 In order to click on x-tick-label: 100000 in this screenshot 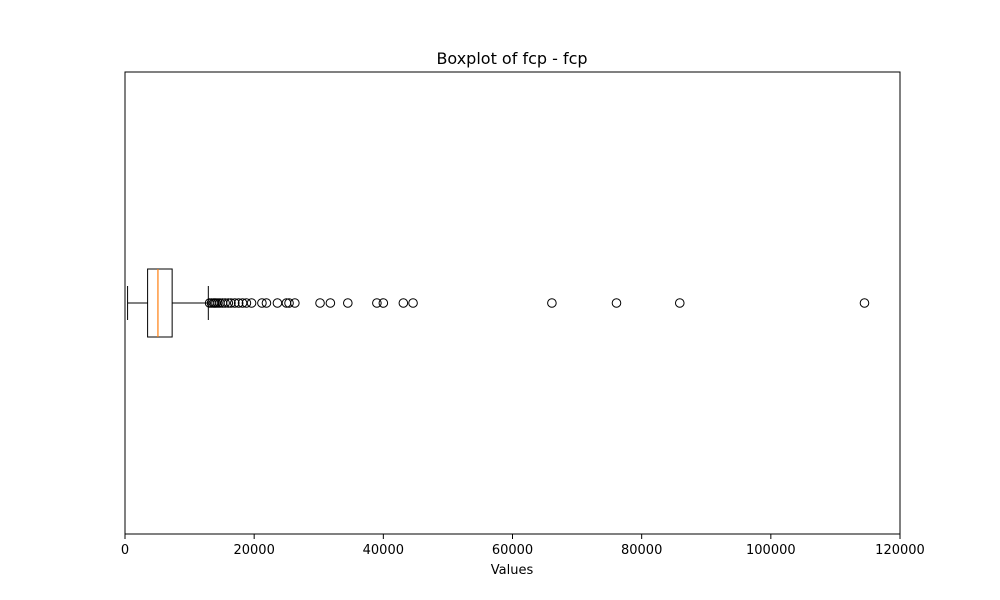, I will do `click(771, 550)`.